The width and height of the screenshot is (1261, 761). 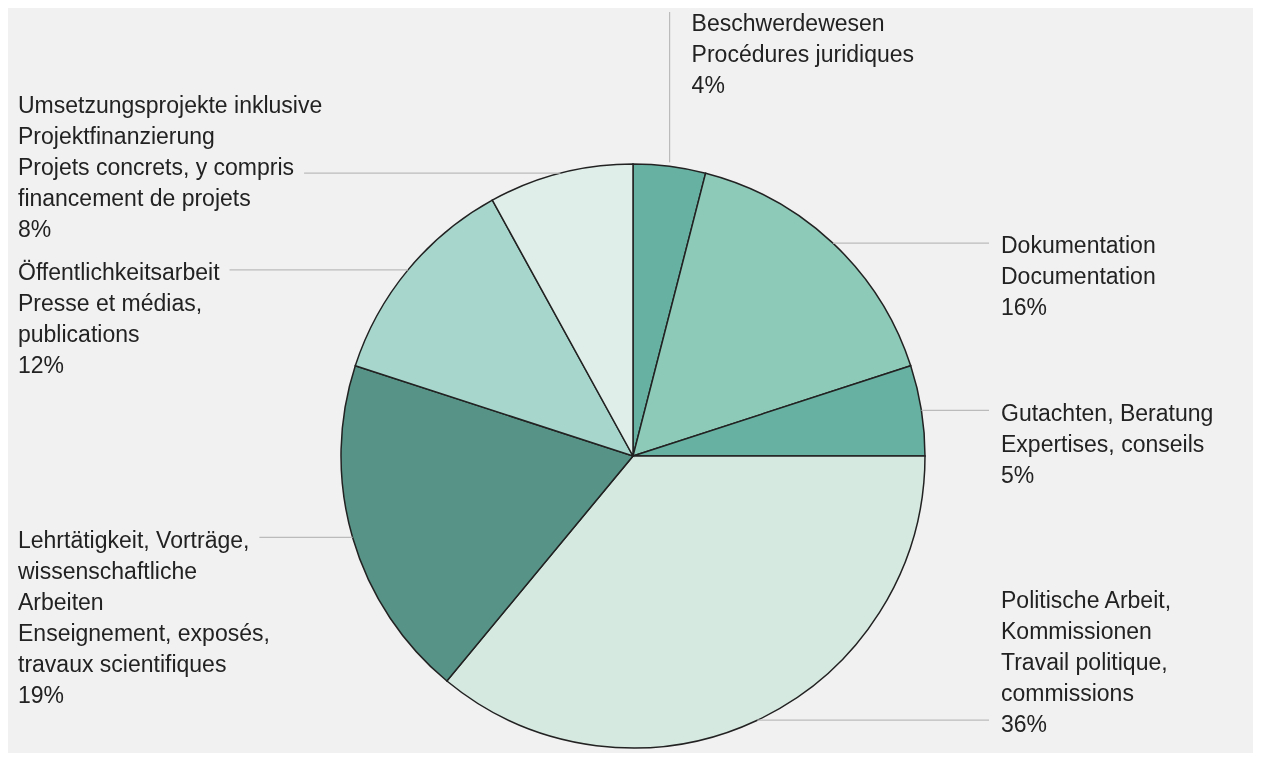 What do you see at coordinates (35, 229) in the screenshot?
I see `data-label: 8%` at bounding box center [35, 229].